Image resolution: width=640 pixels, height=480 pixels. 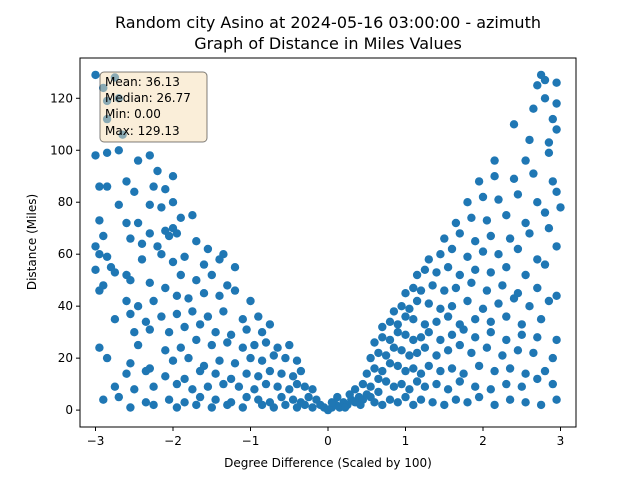 I want to click on x-tick-label: −1, so click(x=251, y=441).